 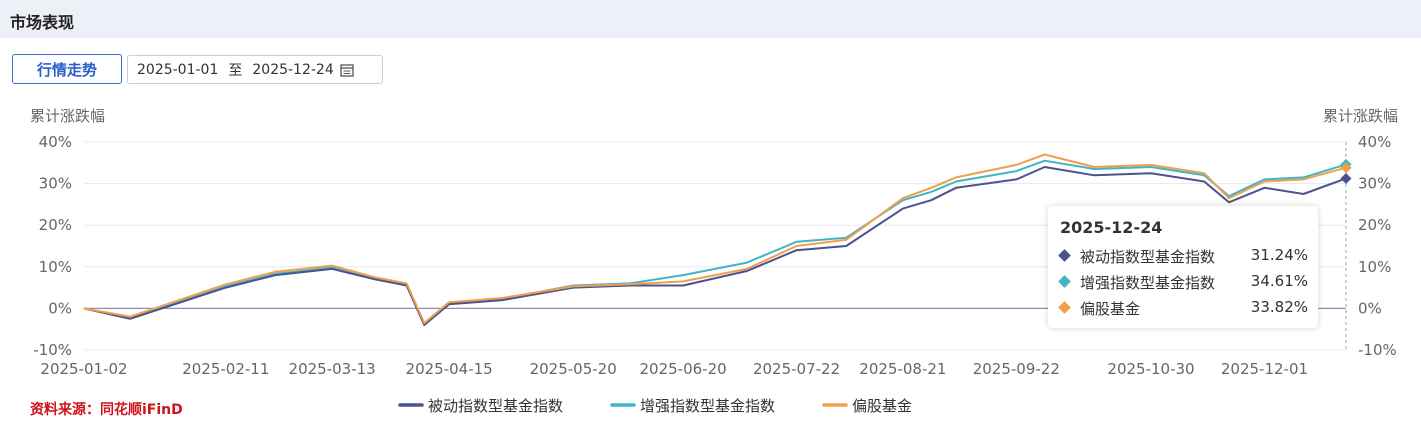 I want to click on x-tick-label: 2025-07-22, so click(x=796, y=369).